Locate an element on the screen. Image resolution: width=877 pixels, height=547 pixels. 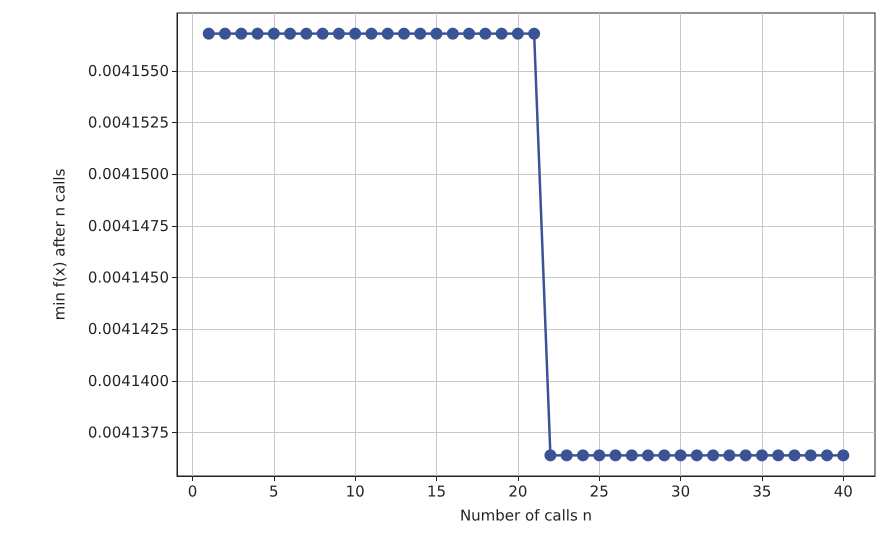
x-tick-label: 25 is located at coordinates (599, 491).